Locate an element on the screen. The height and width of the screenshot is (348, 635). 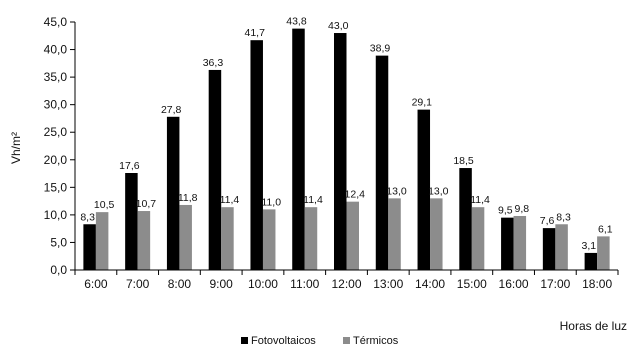
data-label-termicos: 10,7 is located at coordinates (146, 204).